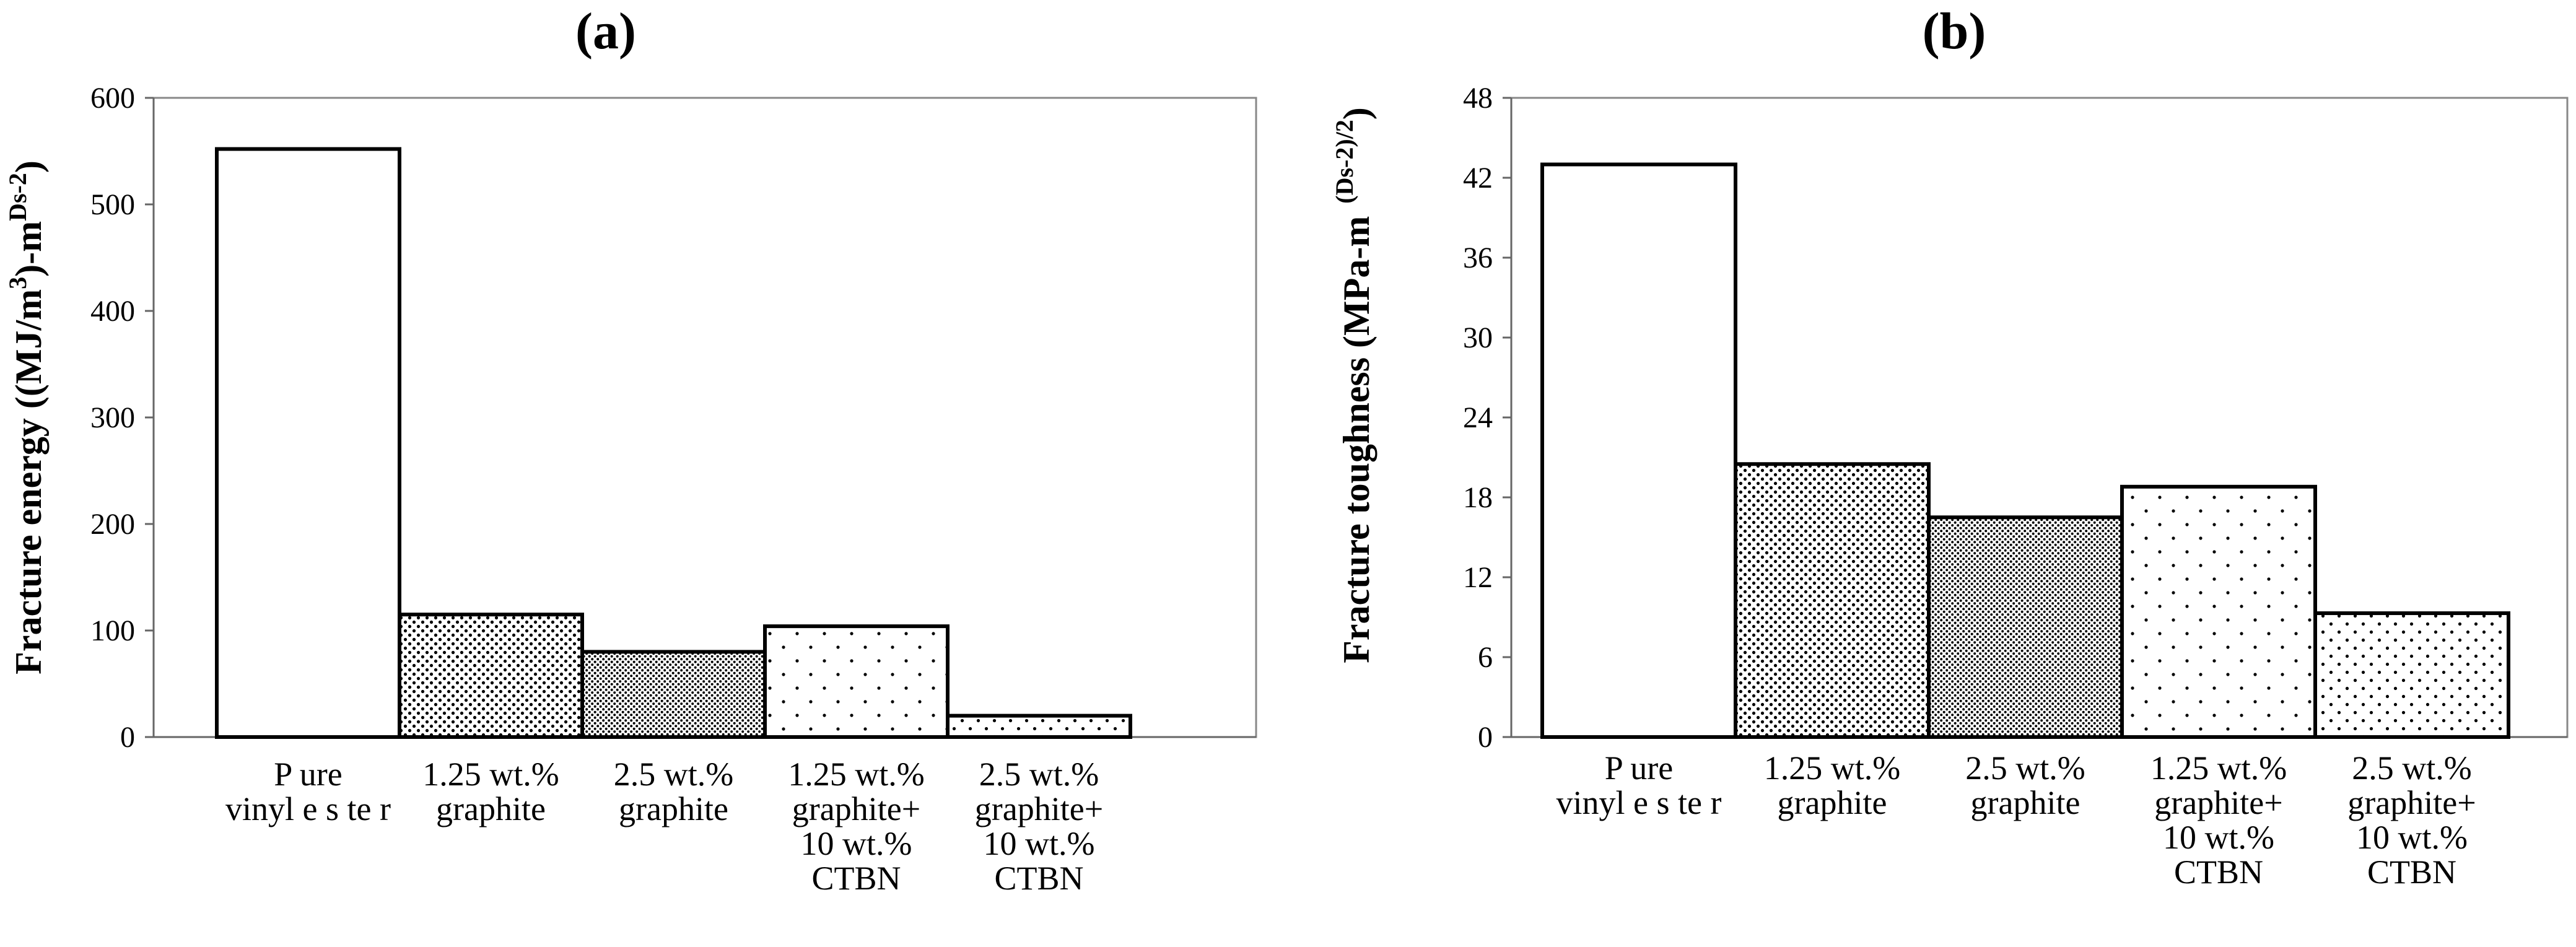 The image size is (2576, 947). Describe the element at coordinates (1344, 162) in the screenshot. I see `y-axis-label-sup1: (Ds-2)/2` at that location.